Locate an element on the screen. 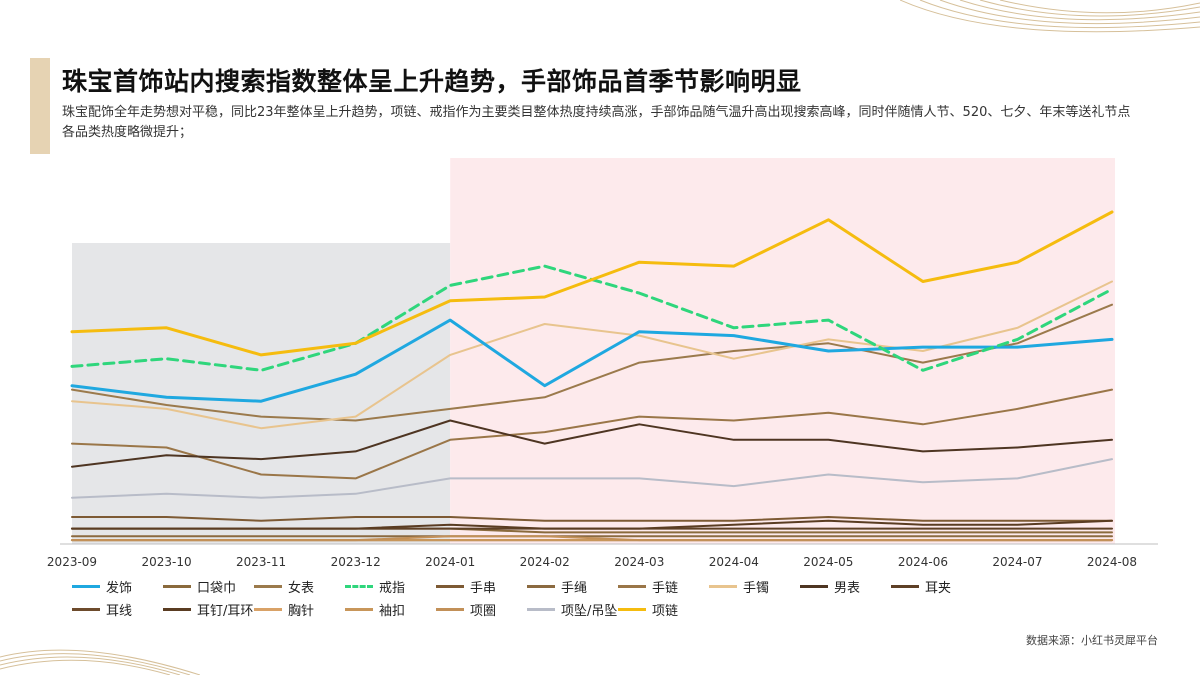  legend-label: 胸针 is located at coordinates (301, 611).